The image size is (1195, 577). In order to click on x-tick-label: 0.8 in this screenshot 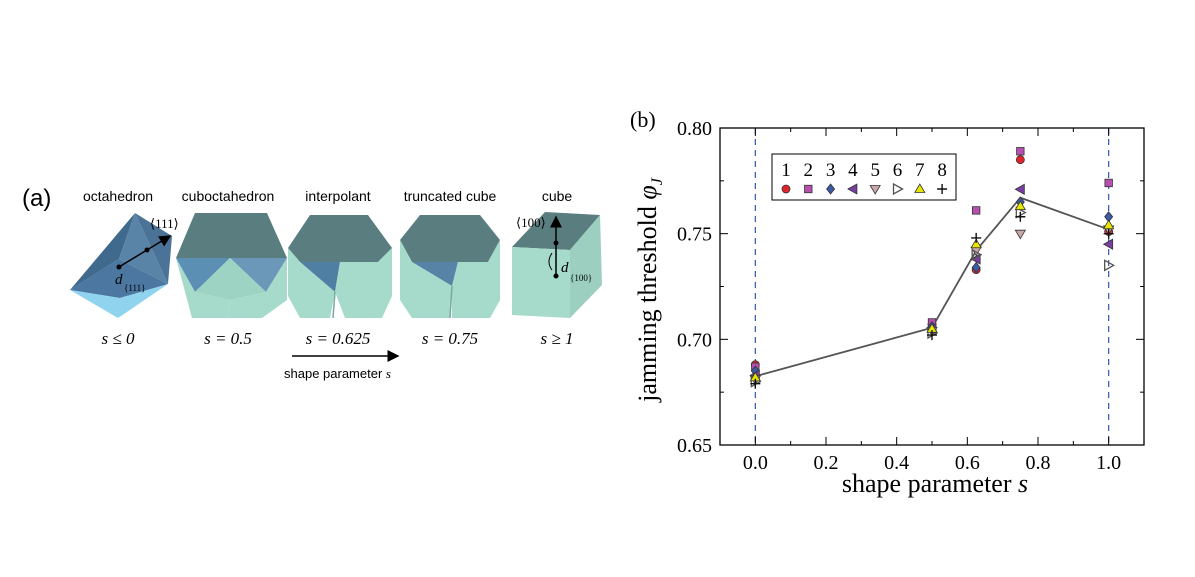, I will do `click(1038, 463)`.